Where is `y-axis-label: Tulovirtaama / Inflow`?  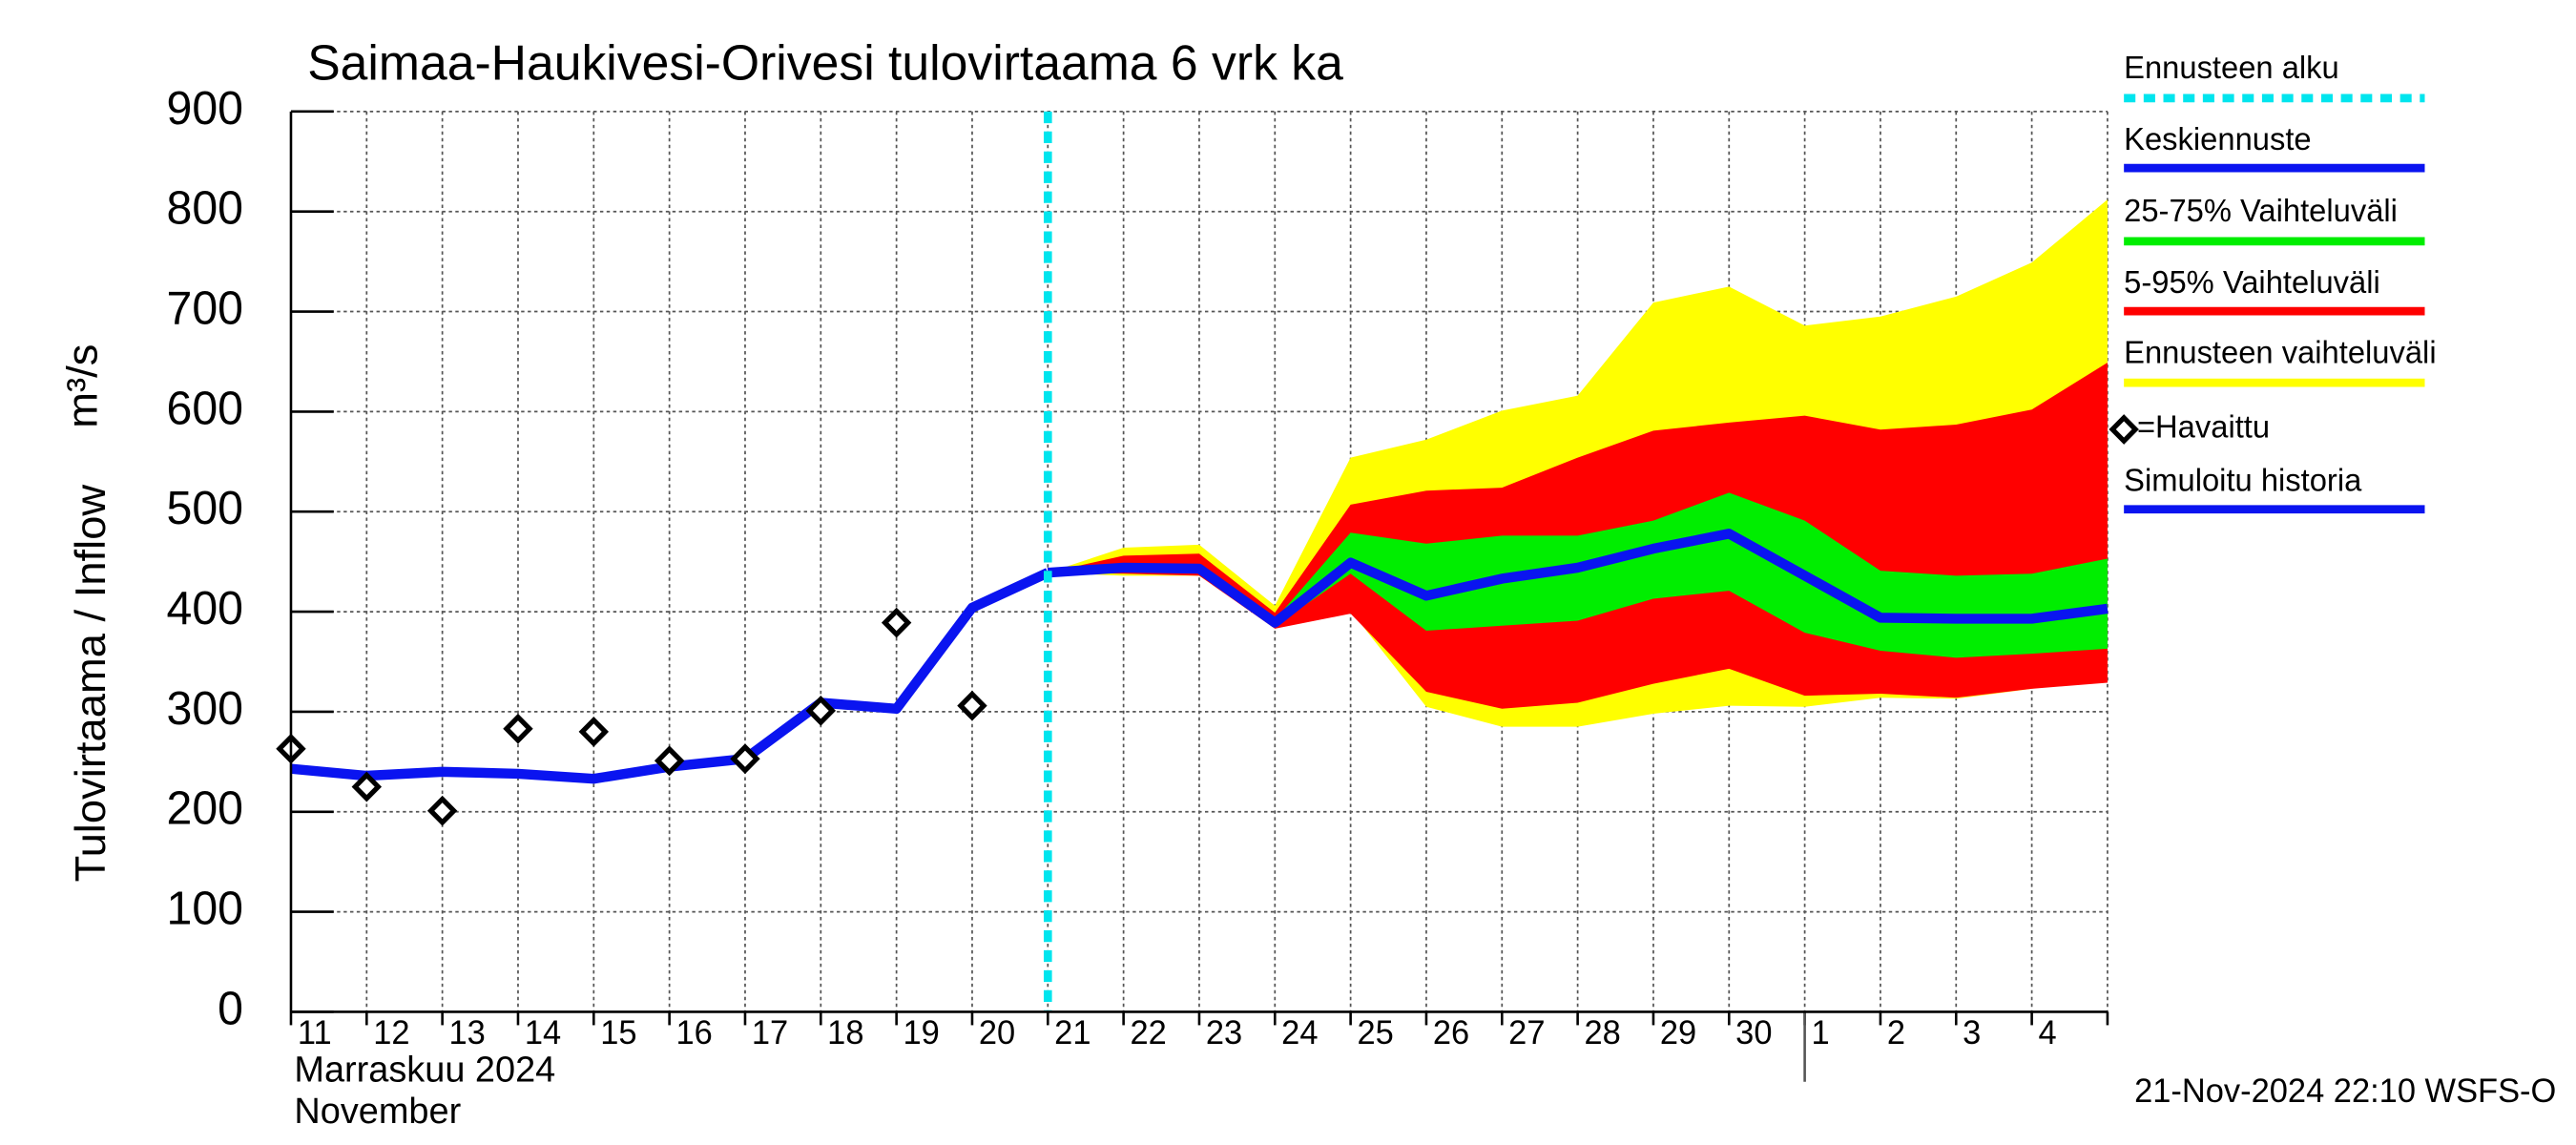
y-axis-label: Tulovirtaama / Inflow is located at coordinates (90, 683).